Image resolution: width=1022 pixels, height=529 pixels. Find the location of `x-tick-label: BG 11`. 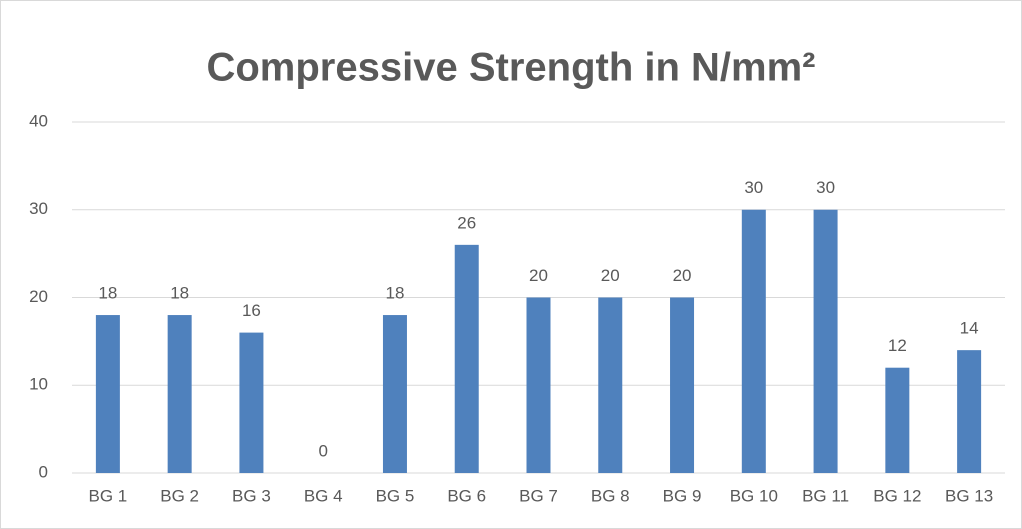

x-tick-label: BG 11 is located at coordinates (825, 495).